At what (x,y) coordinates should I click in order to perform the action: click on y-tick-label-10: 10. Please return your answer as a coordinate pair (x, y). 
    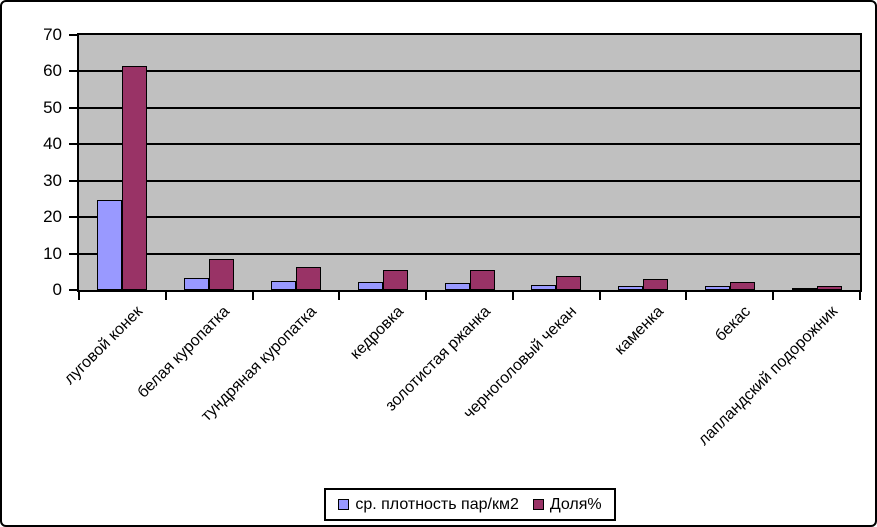
    Looking at the image, I should click on (52, 253).